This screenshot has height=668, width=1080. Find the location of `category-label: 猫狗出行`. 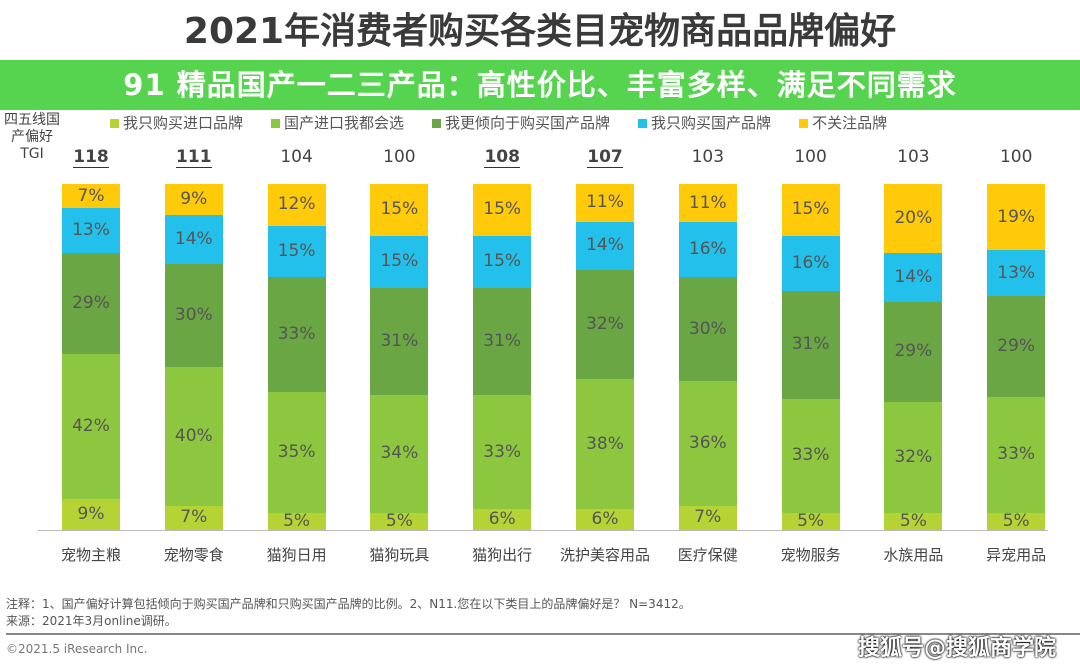

category-label: 猫狗出行 is located at coordinates (502, 555).